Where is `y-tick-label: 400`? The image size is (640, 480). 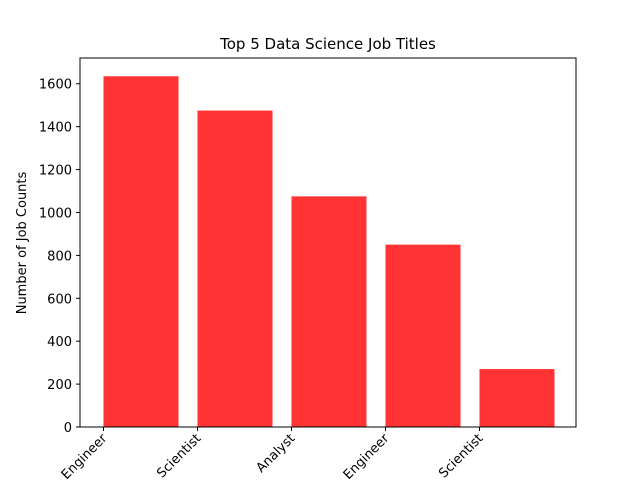
y-tick-label: 400 is located at coordinates (59, 342).